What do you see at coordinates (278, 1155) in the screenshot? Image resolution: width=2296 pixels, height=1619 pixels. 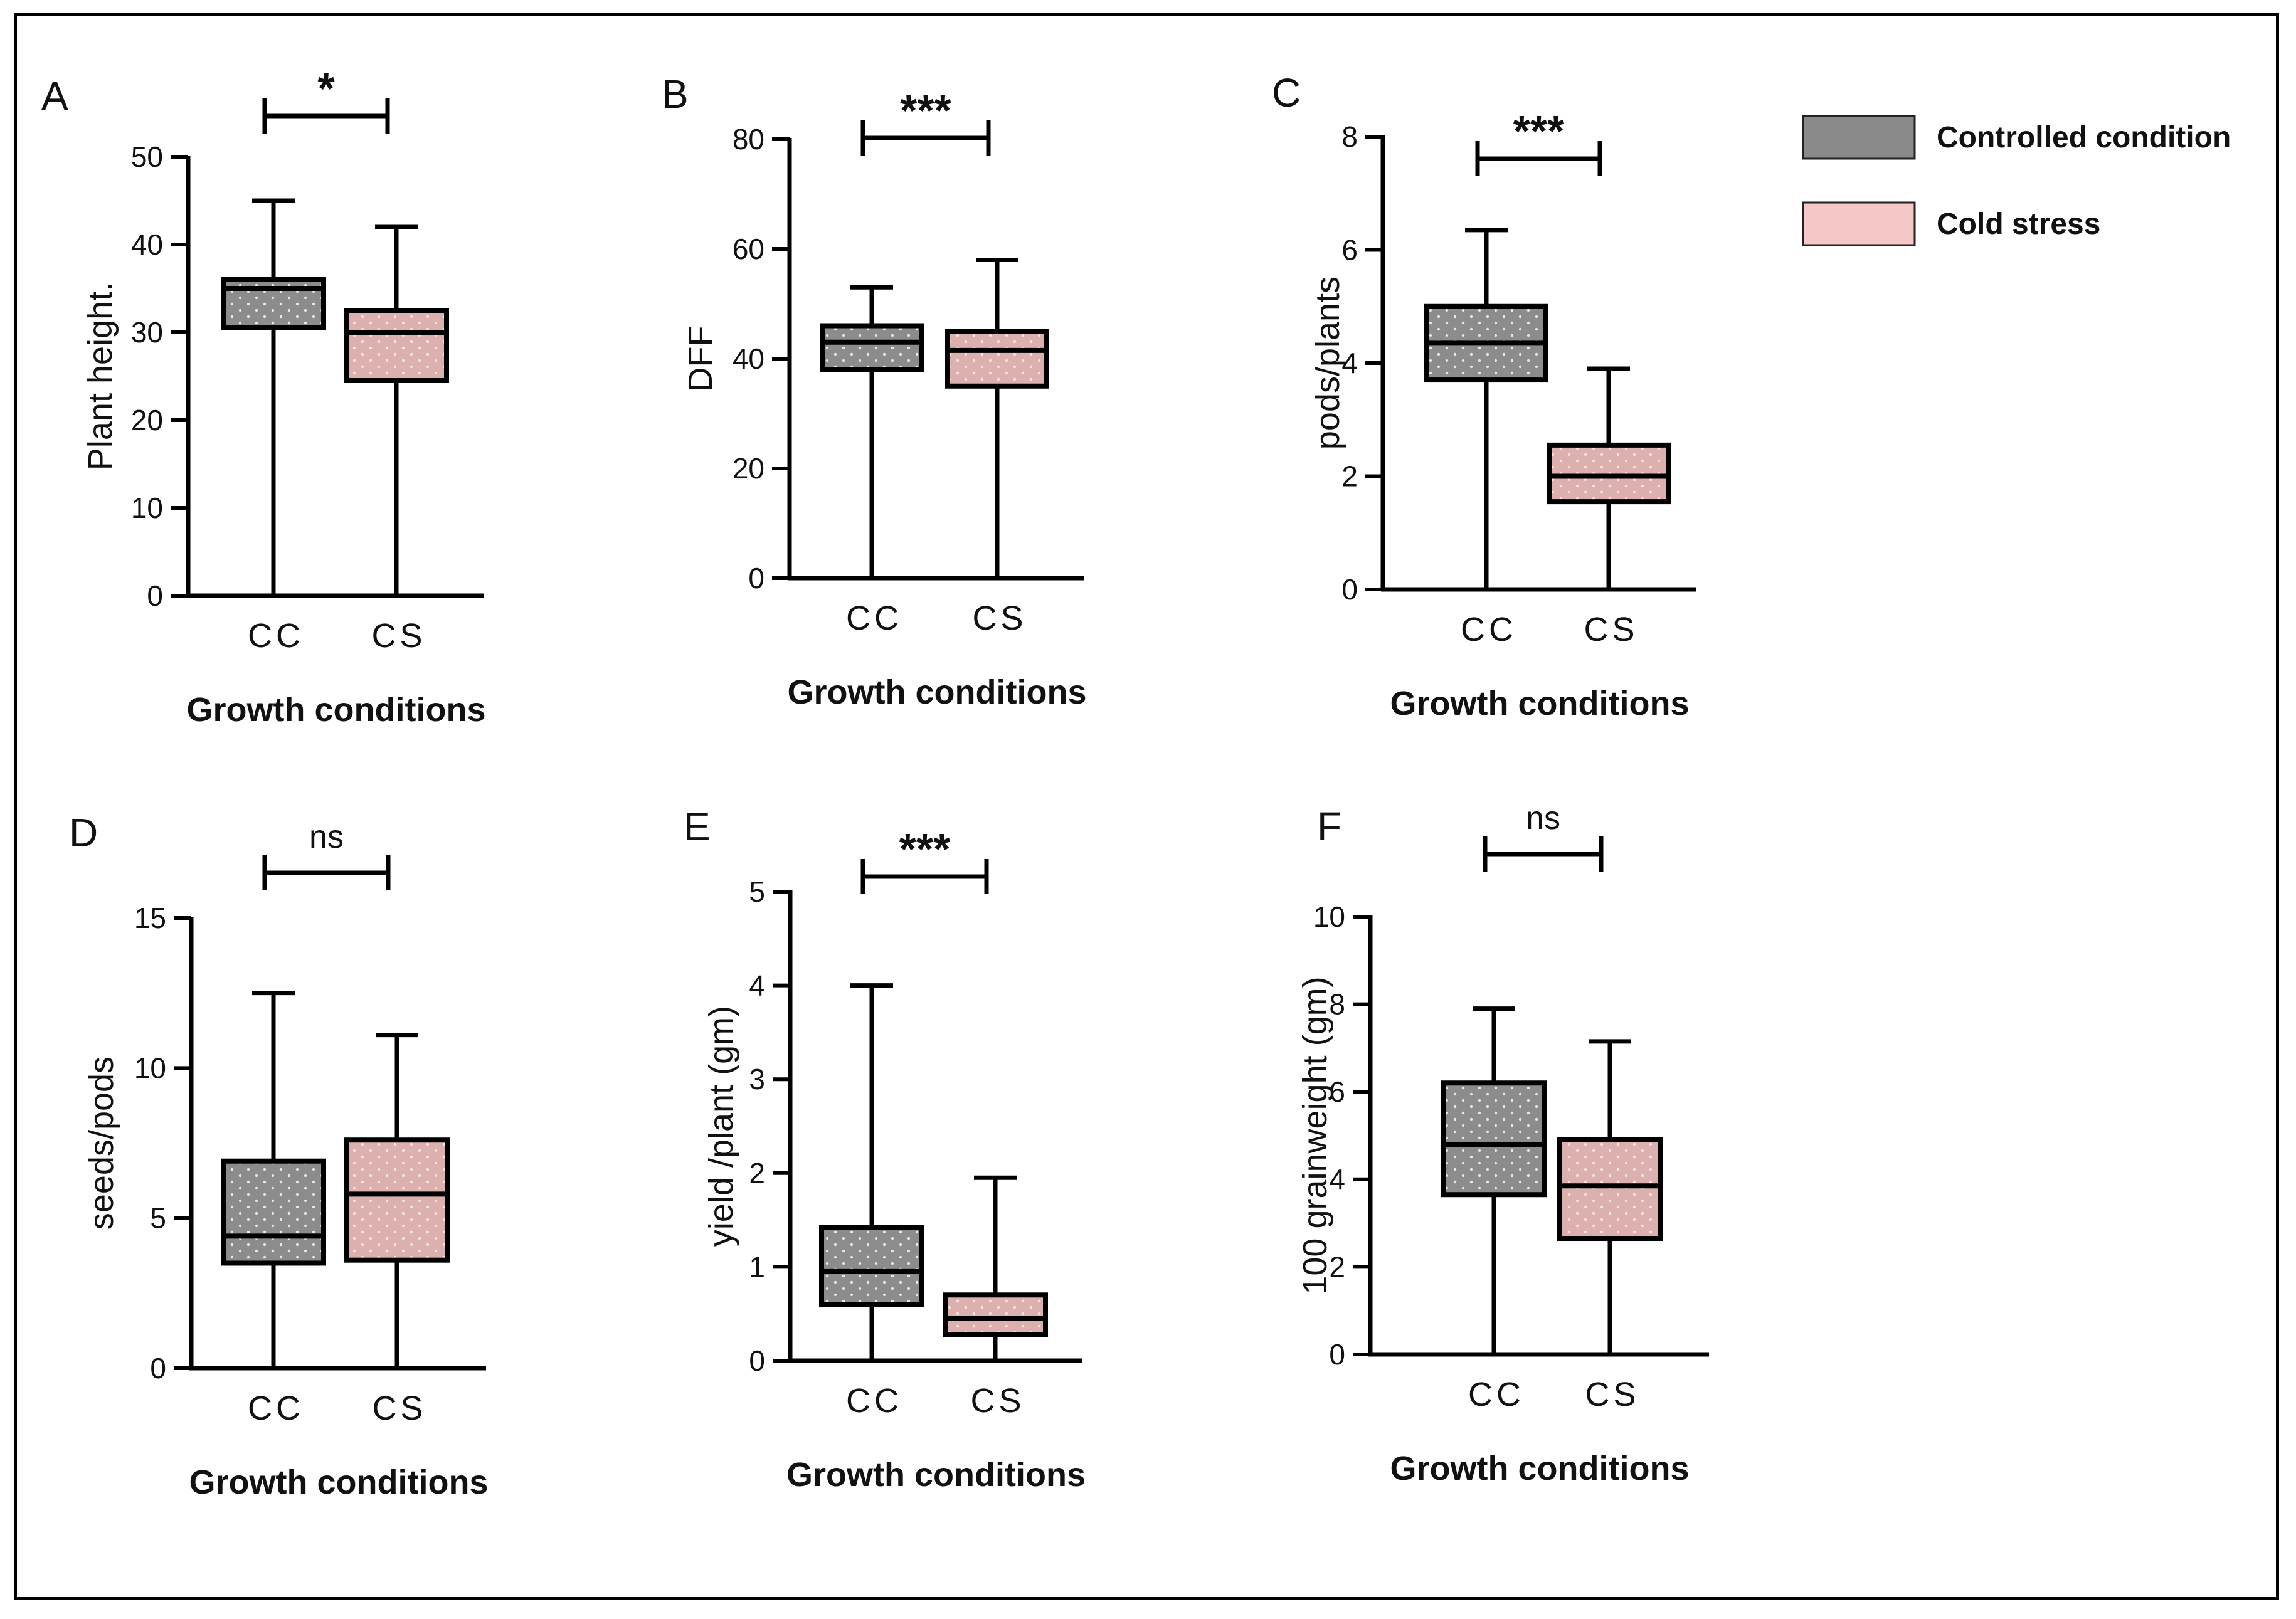 I see `panel-d: D 0 5 10 15 CC CS Growth conditions seeds/pods ns` at bounding box center [278, 1155].